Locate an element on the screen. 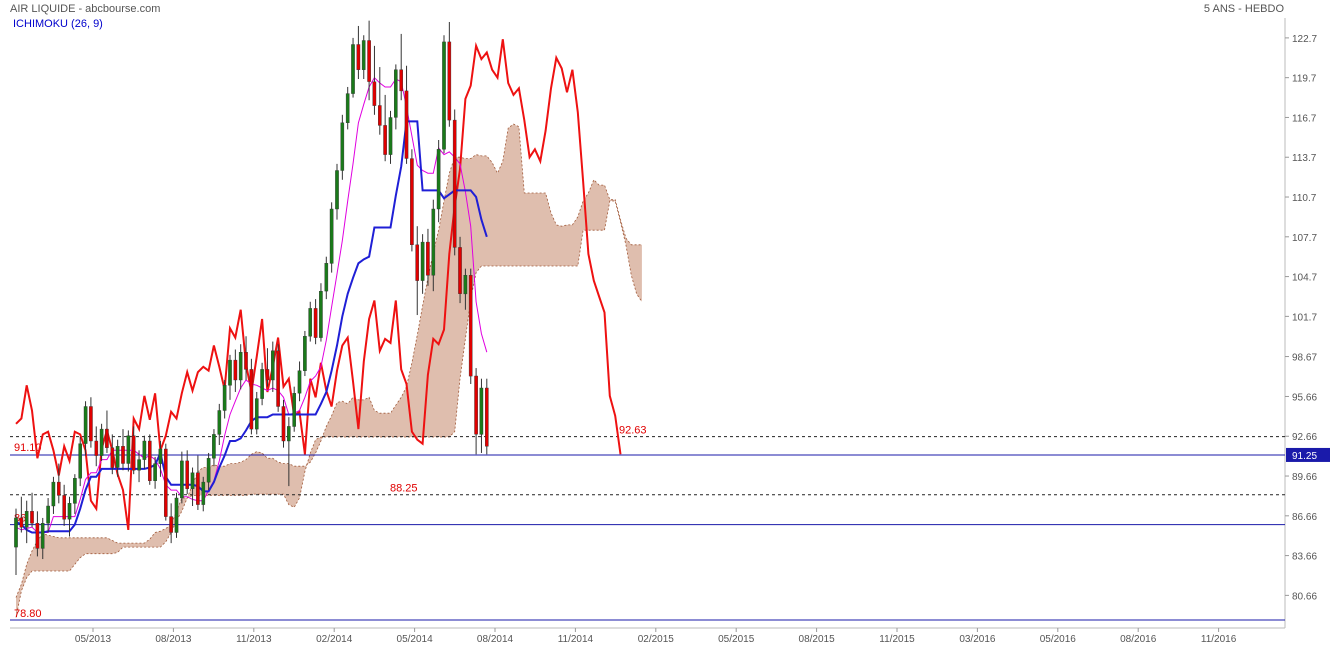  x-tick-label: 02/2014 is located at coordinates (334, 639).